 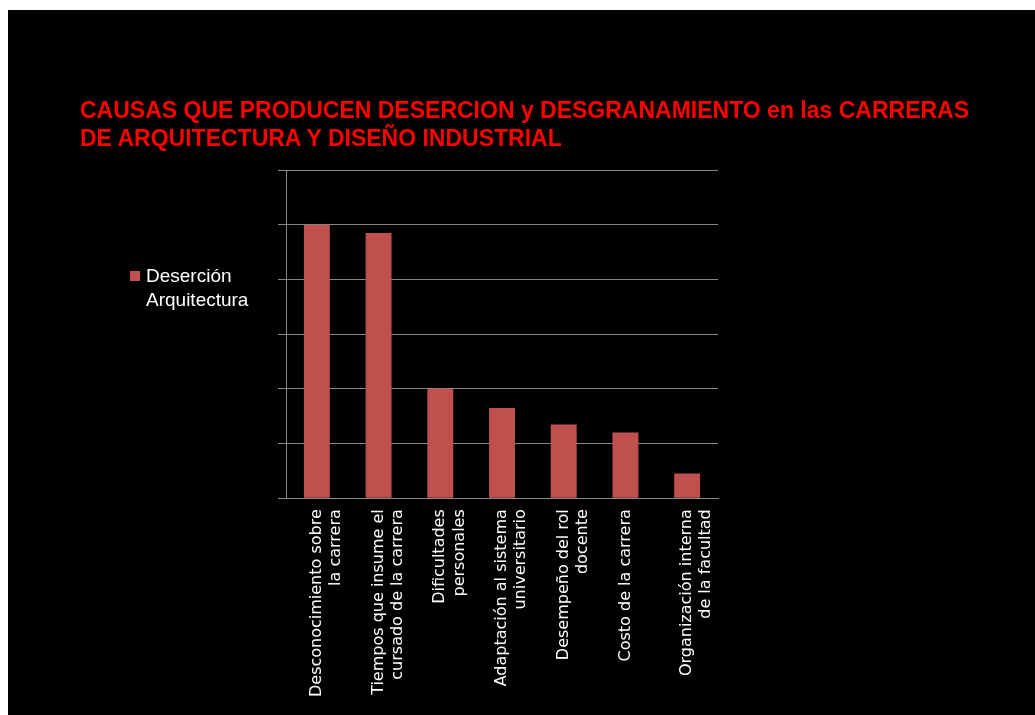 What do you see at coordinates (624, 585) in the screenshot?
I see `x-tick-label: Costo de la carrera` at bounding box center [624, 585].